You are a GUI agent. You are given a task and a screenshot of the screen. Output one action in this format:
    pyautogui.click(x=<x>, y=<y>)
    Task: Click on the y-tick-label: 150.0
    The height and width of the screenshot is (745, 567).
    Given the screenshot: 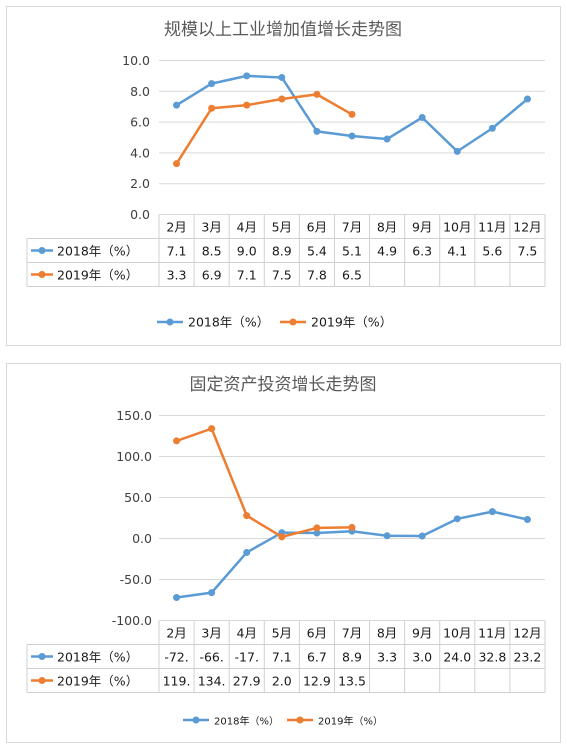 What is the action you would take?
    pyautogui.click(x=134, y=415)
    